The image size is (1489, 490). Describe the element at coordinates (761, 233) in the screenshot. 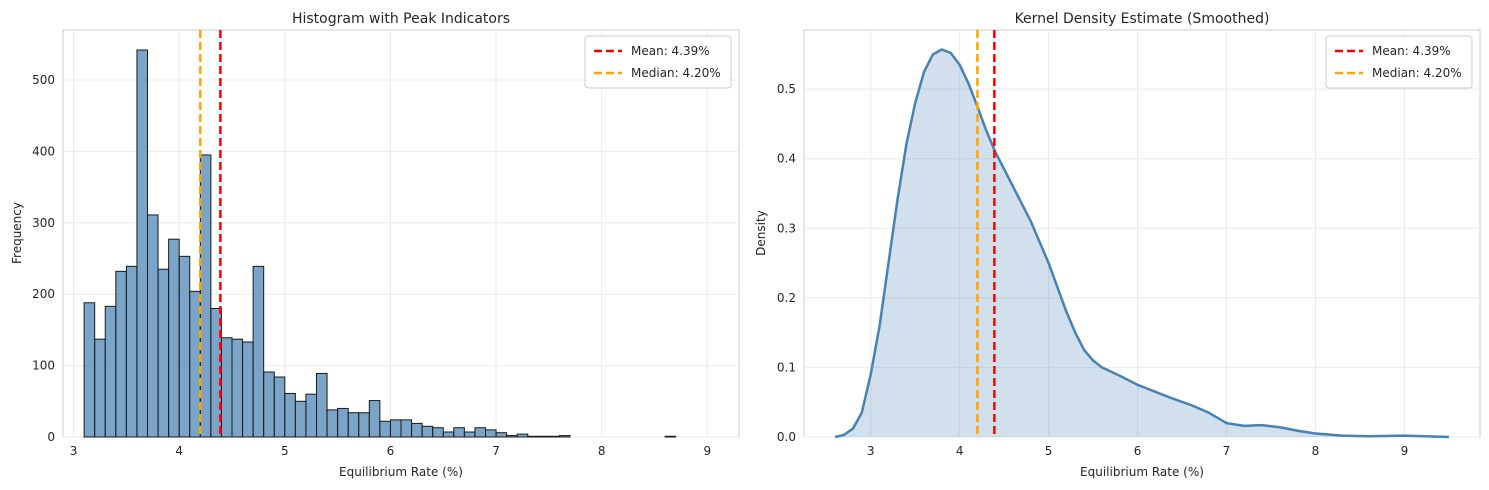

I see `kde-ylabel: Density` at that location.